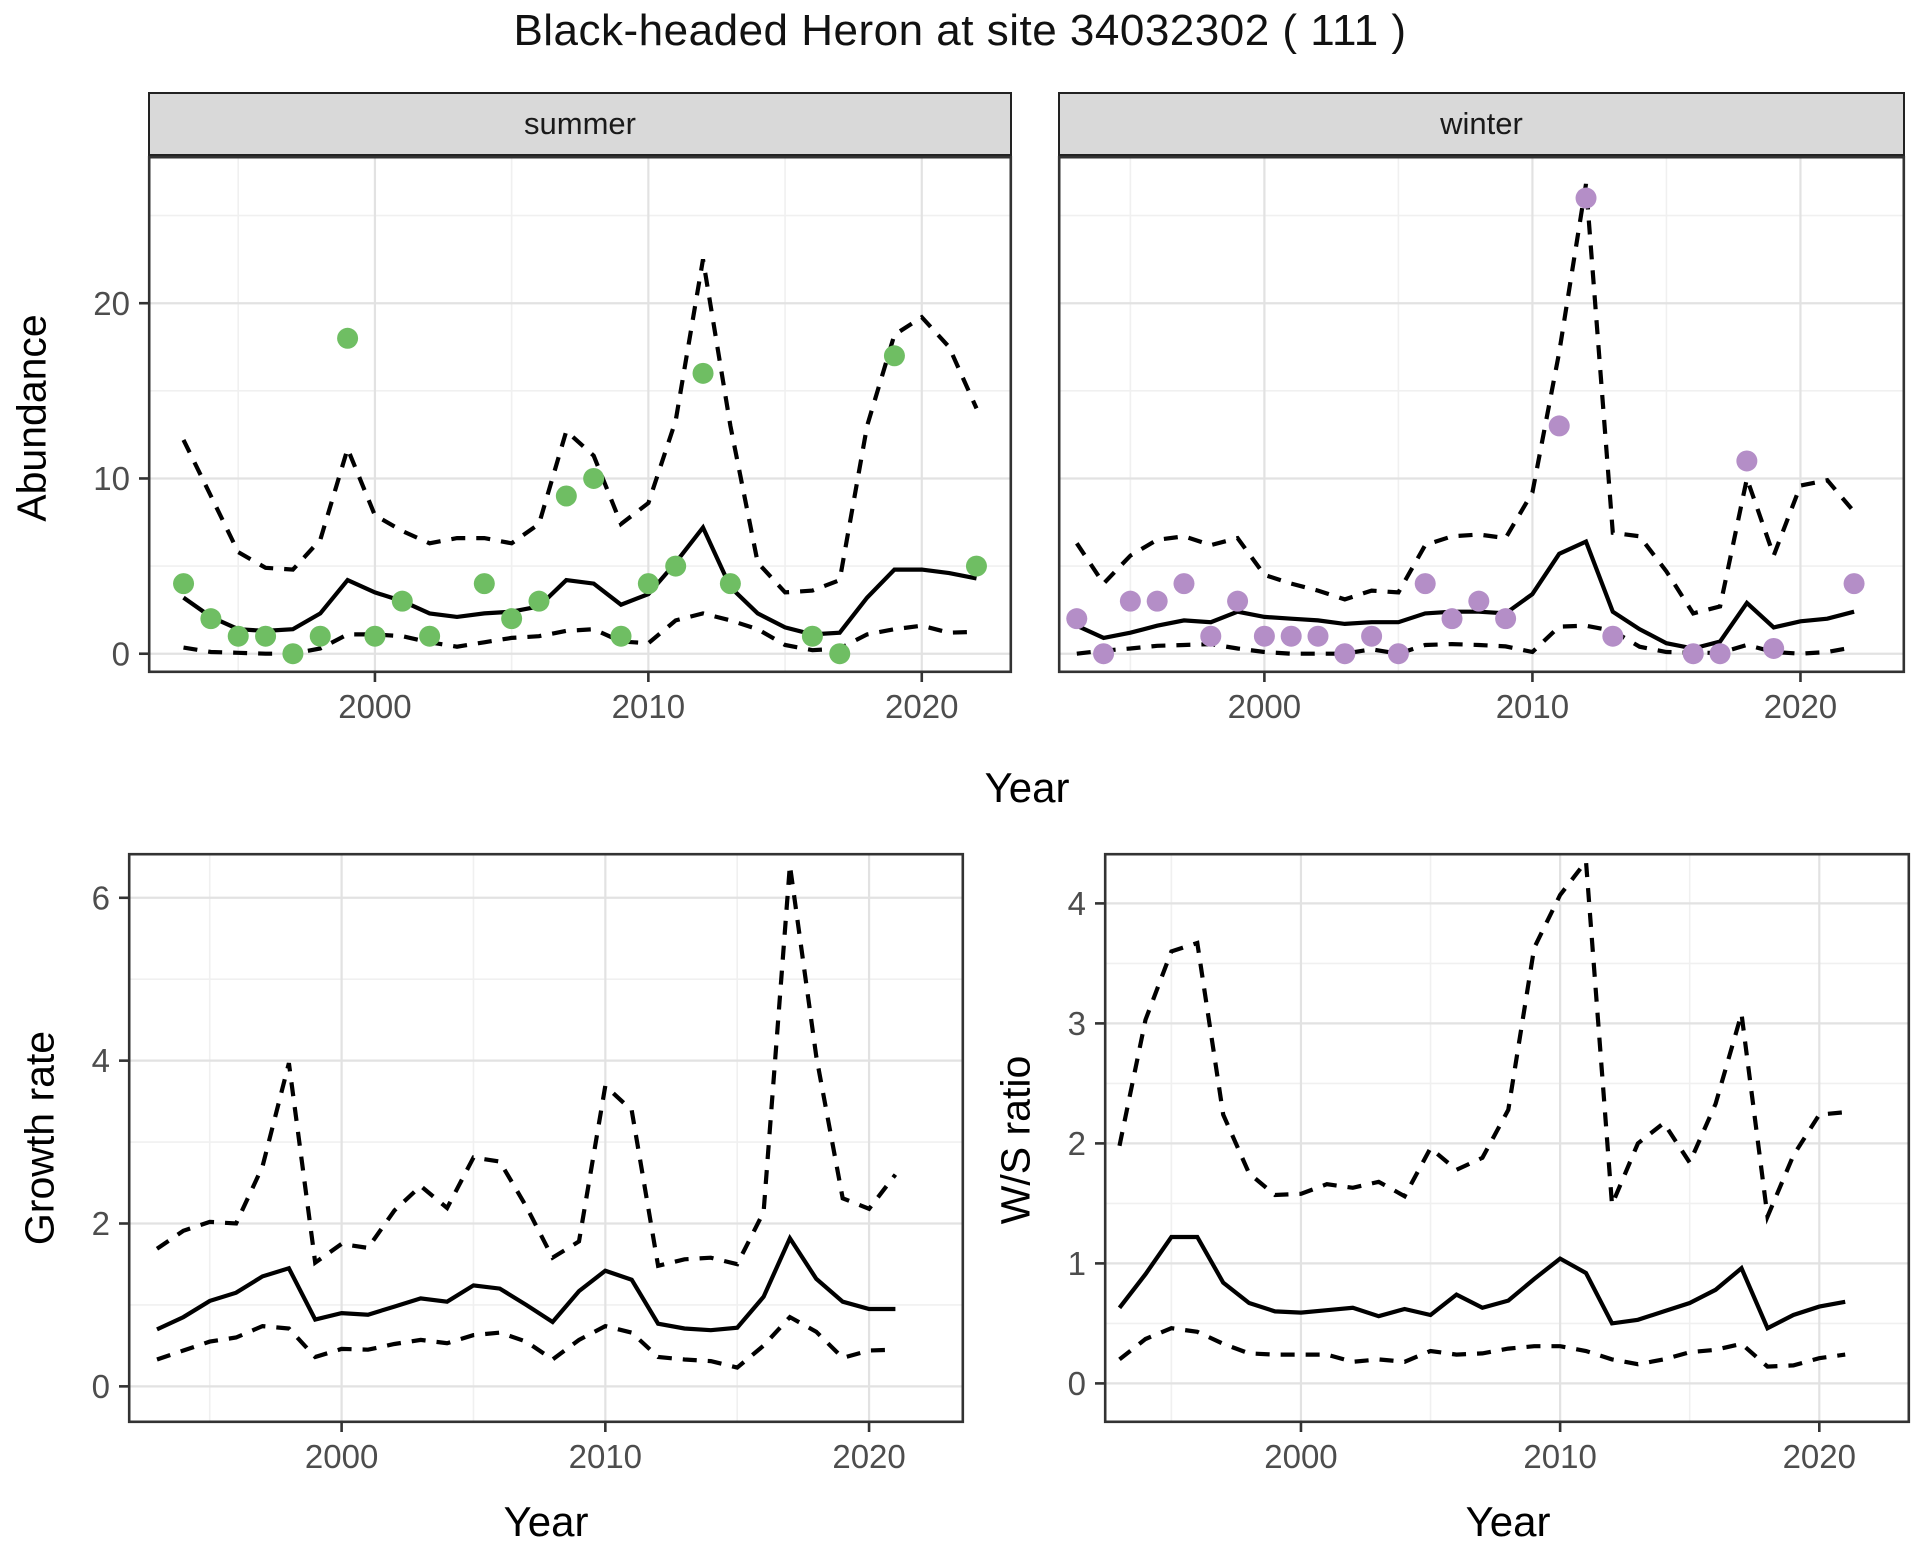 The width and height of the screenshot is (1920, 1560). Describe the element at coordinates (1077, 1023) in the screenshot. I see `svg-text: 3` at that location.